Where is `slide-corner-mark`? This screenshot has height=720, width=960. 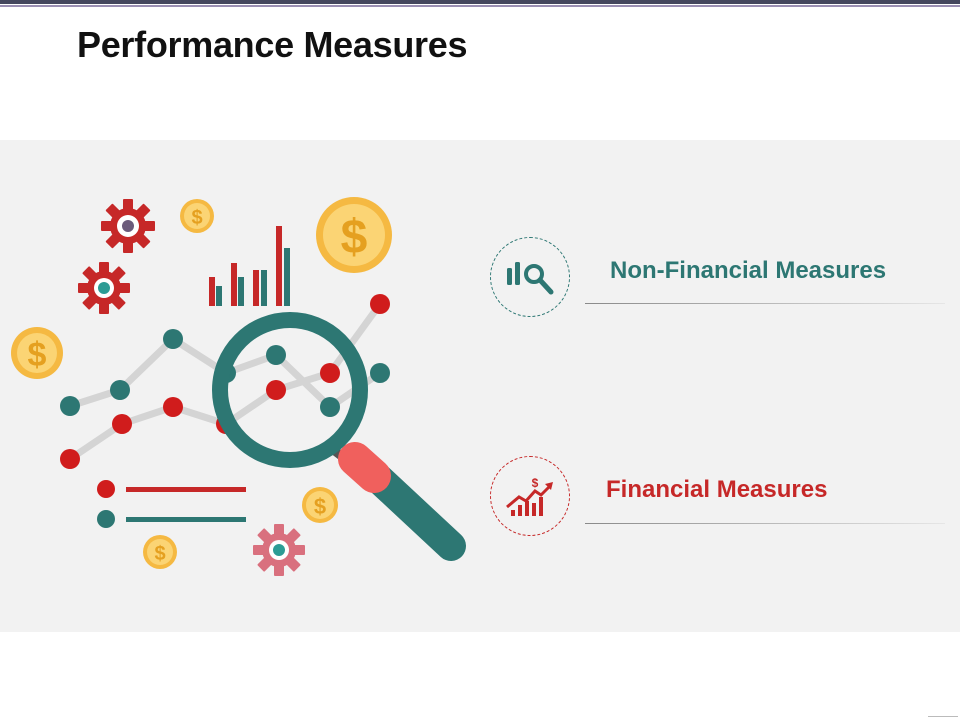 slide-corner-mark is located at coordinates (943, 716).